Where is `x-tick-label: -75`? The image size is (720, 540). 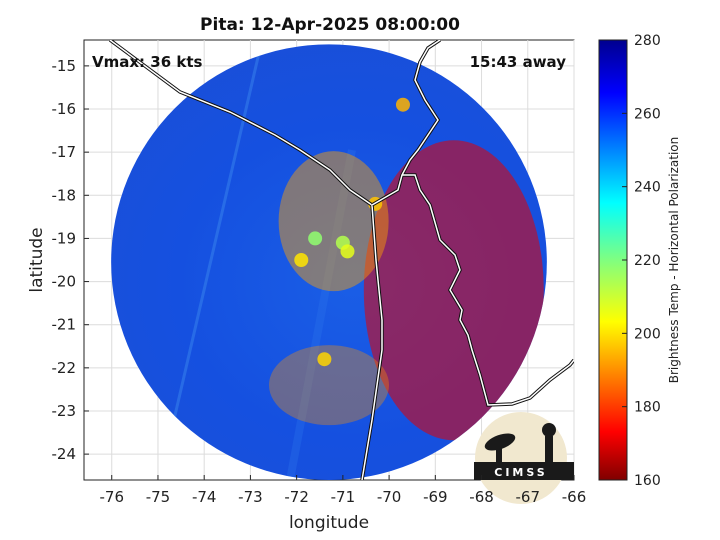 x-tick-label: -75 is located at coordinates (158, 497).